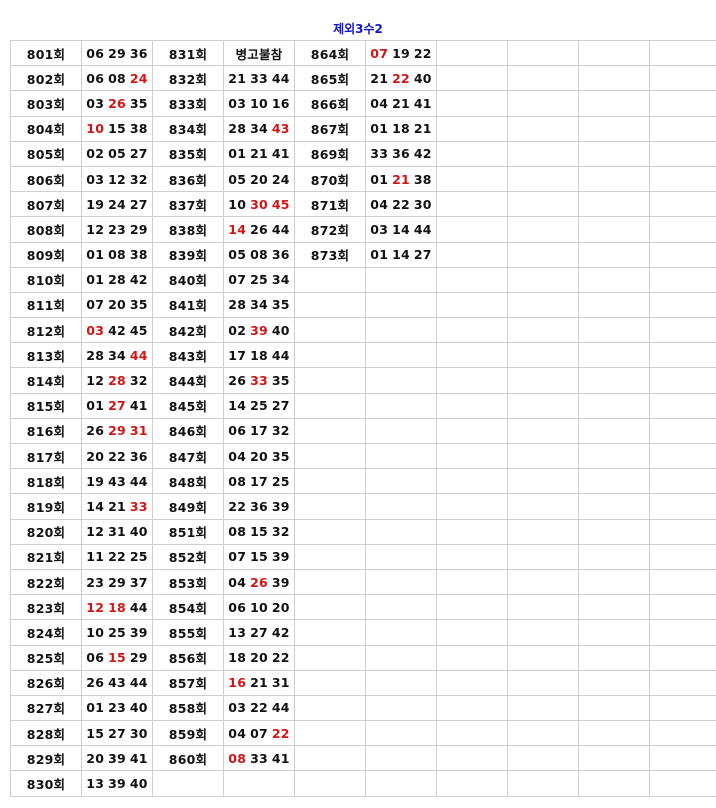  What do you see at coordinates (188, 582) in the screenshot?
I see `round-cell: 853회` at bounding box center [188, 582].